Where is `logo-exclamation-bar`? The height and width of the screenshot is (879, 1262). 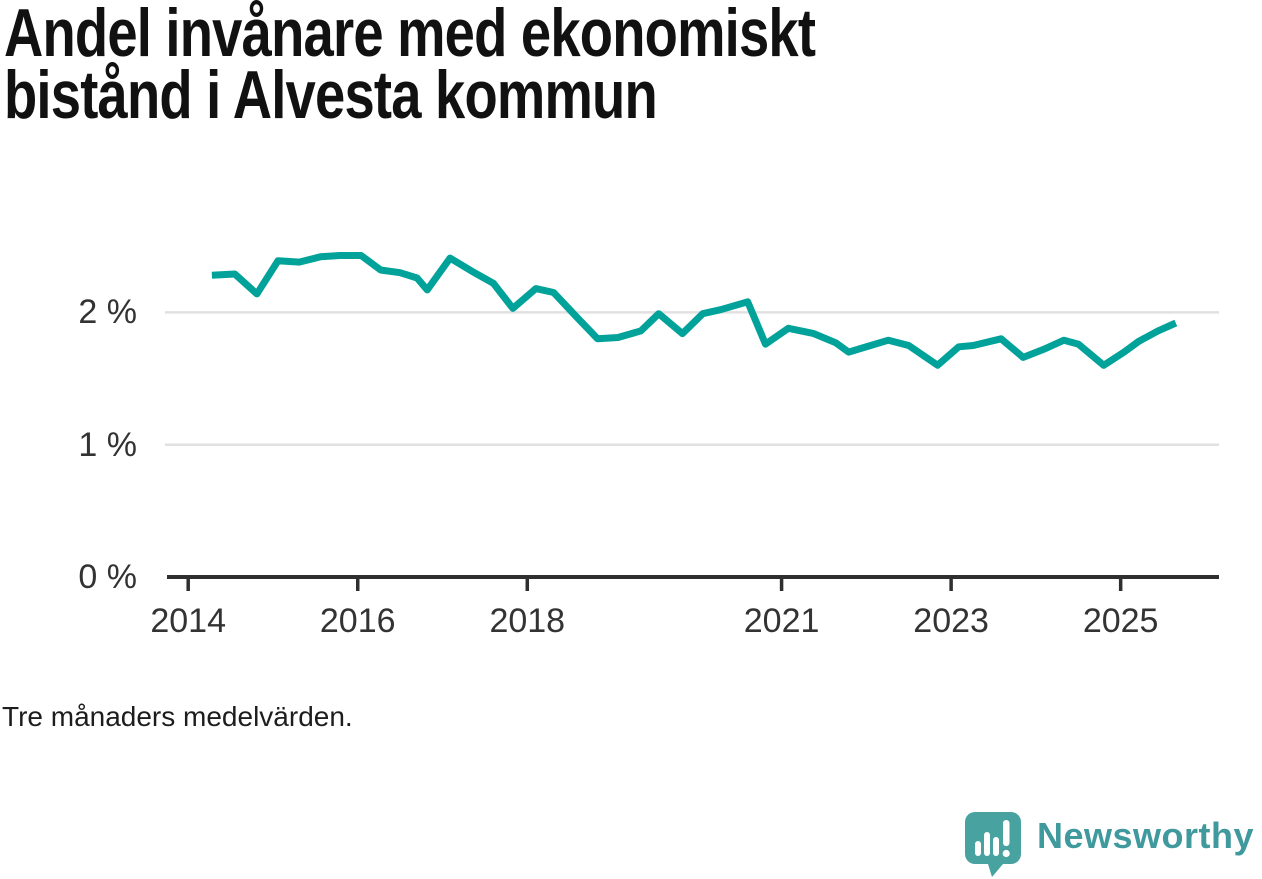 logo-exclamation-bar is located at coordinates (1006, 833).